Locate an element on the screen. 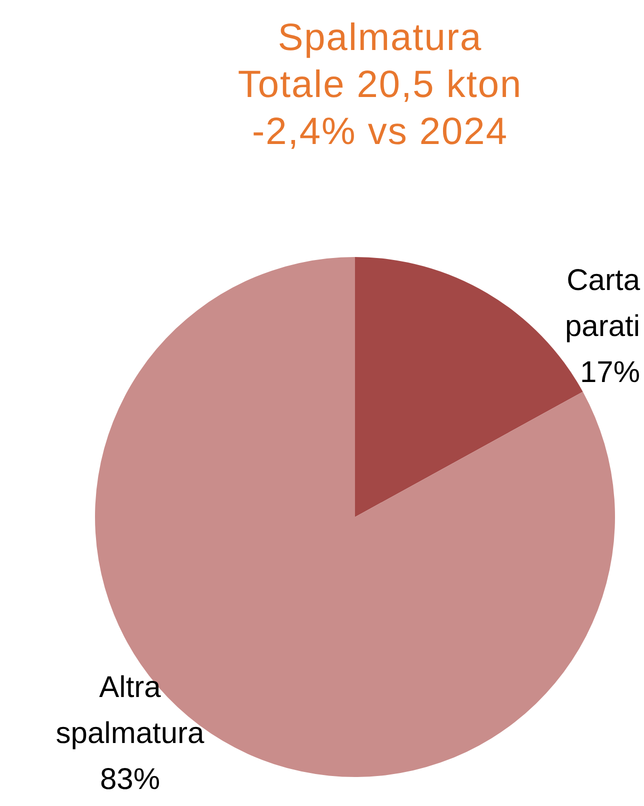 The height and width of the screenshot is (806, 644). chart-title: Spalmatura Totale 20,5 kton -2,4% vs 2024 is located at coordinates (380, 85).